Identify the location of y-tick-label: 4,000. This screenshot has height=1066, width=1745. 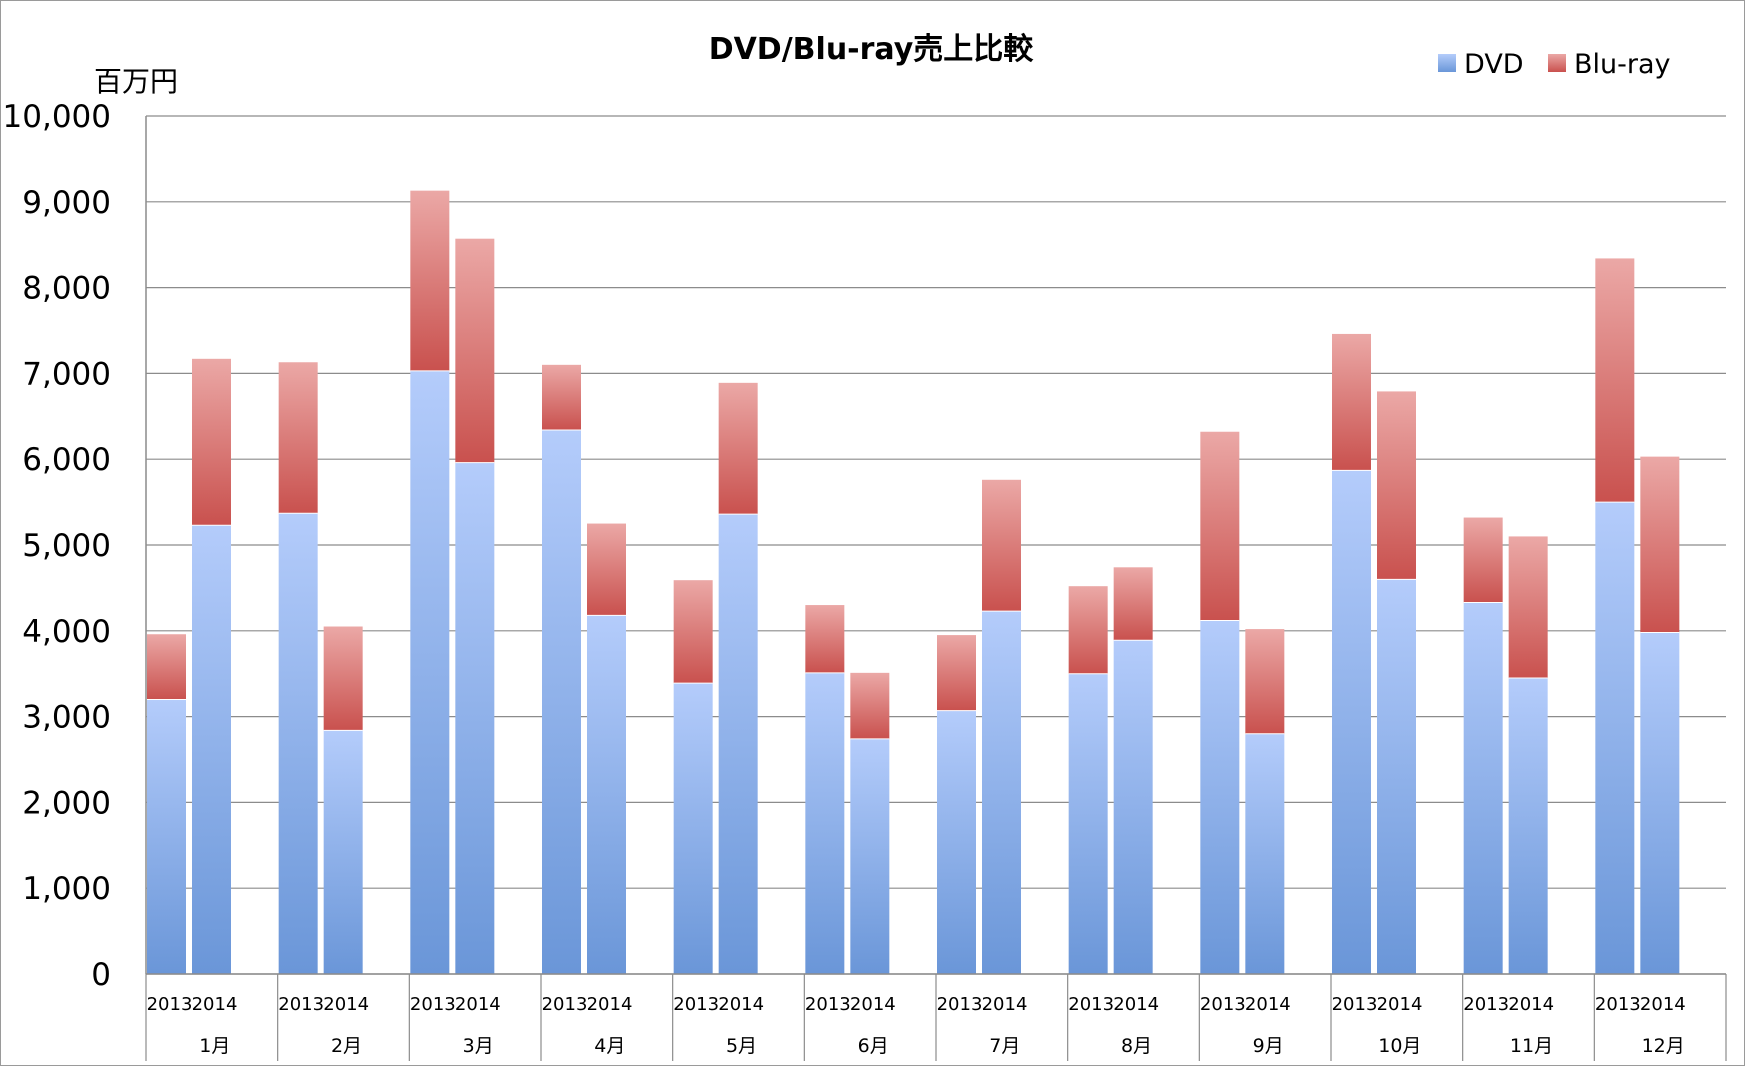
(66, 632).